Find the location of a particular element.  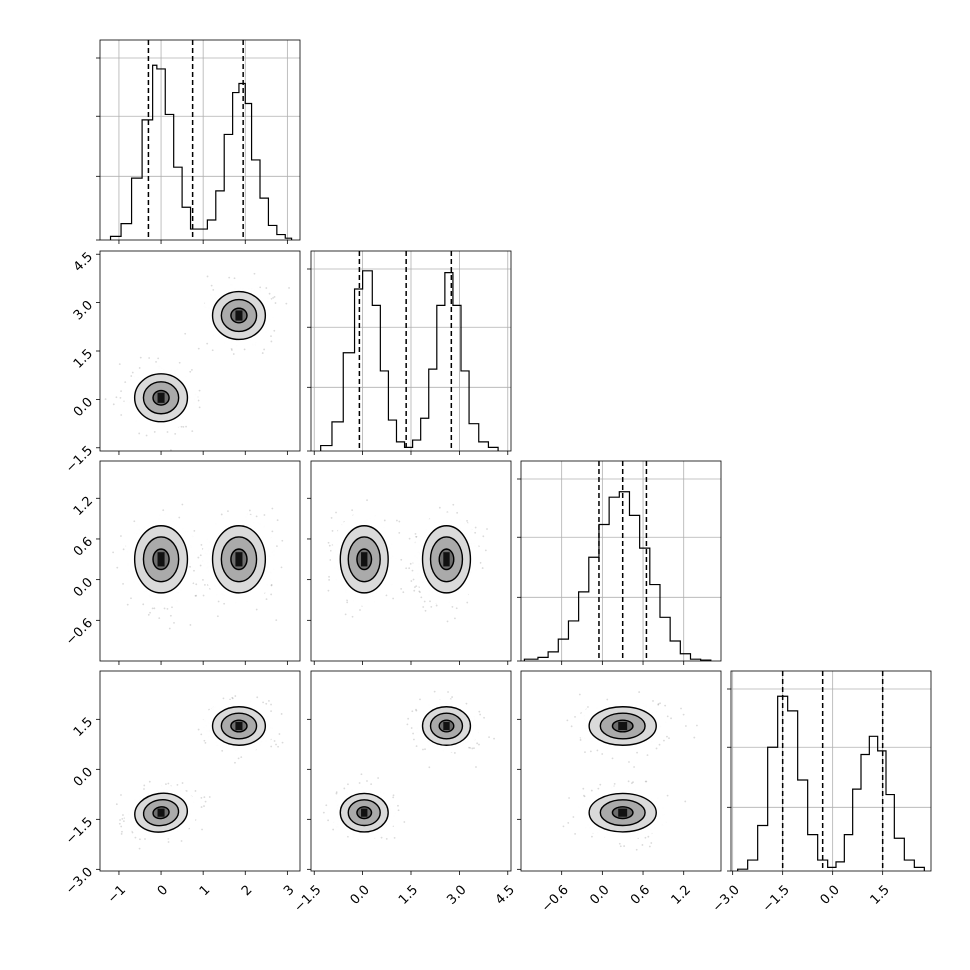

panel-content is located at coordinates (197, 361).